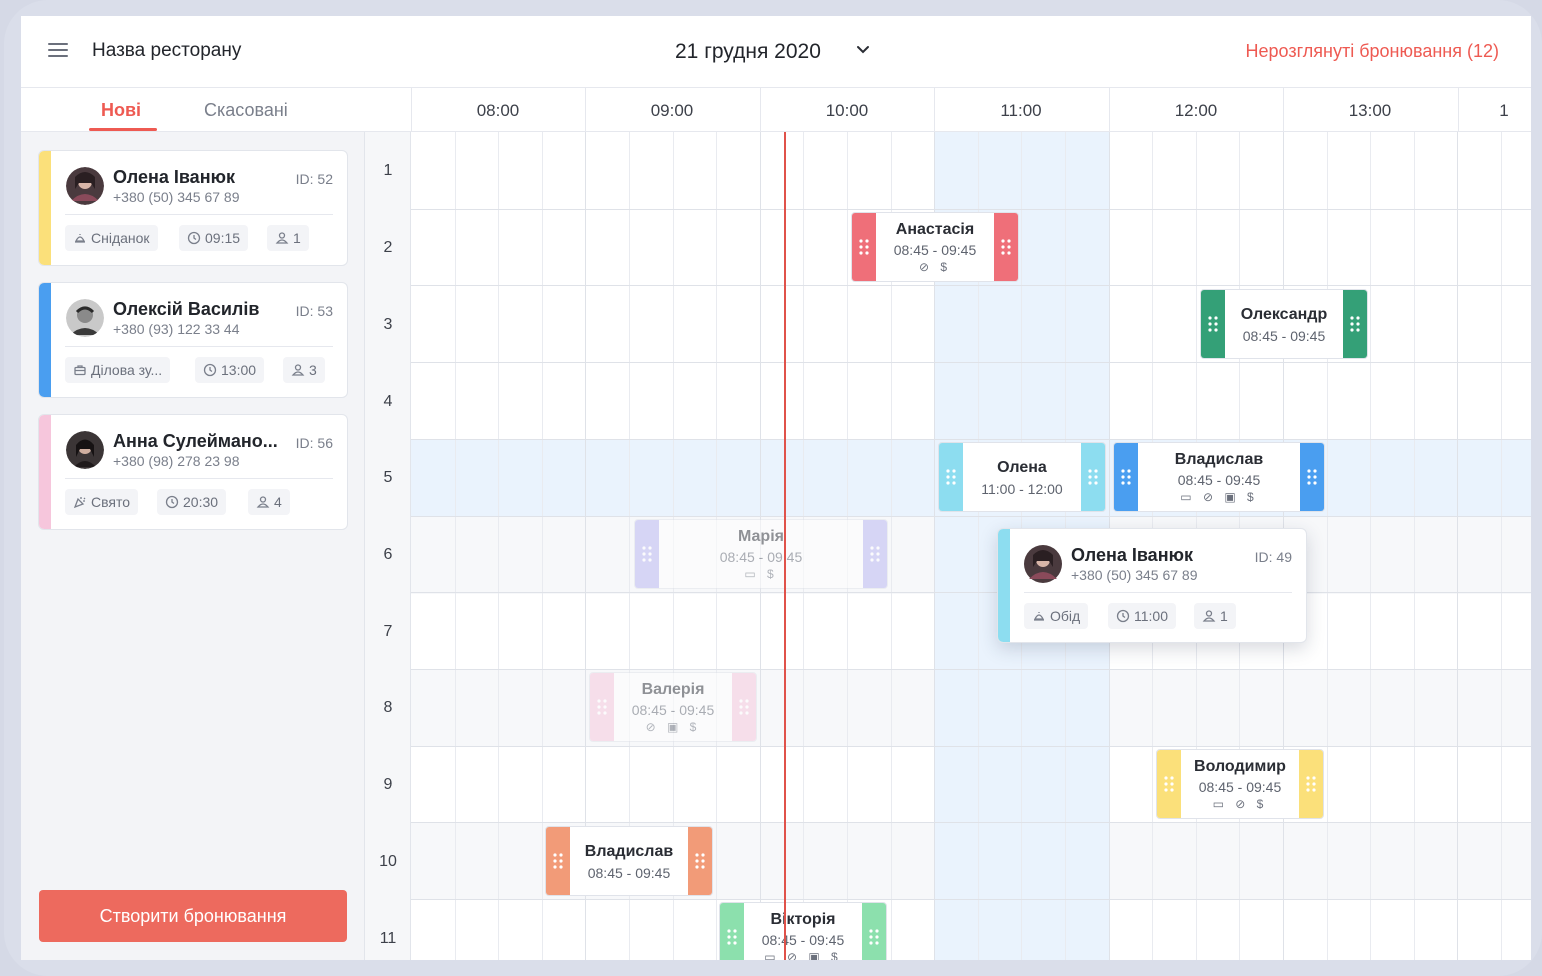 This screenshot has width=1542, height=976. Describe the element at coordinates (230, 370) in the screenshot. I see `time-chip: 13:00` at that location.